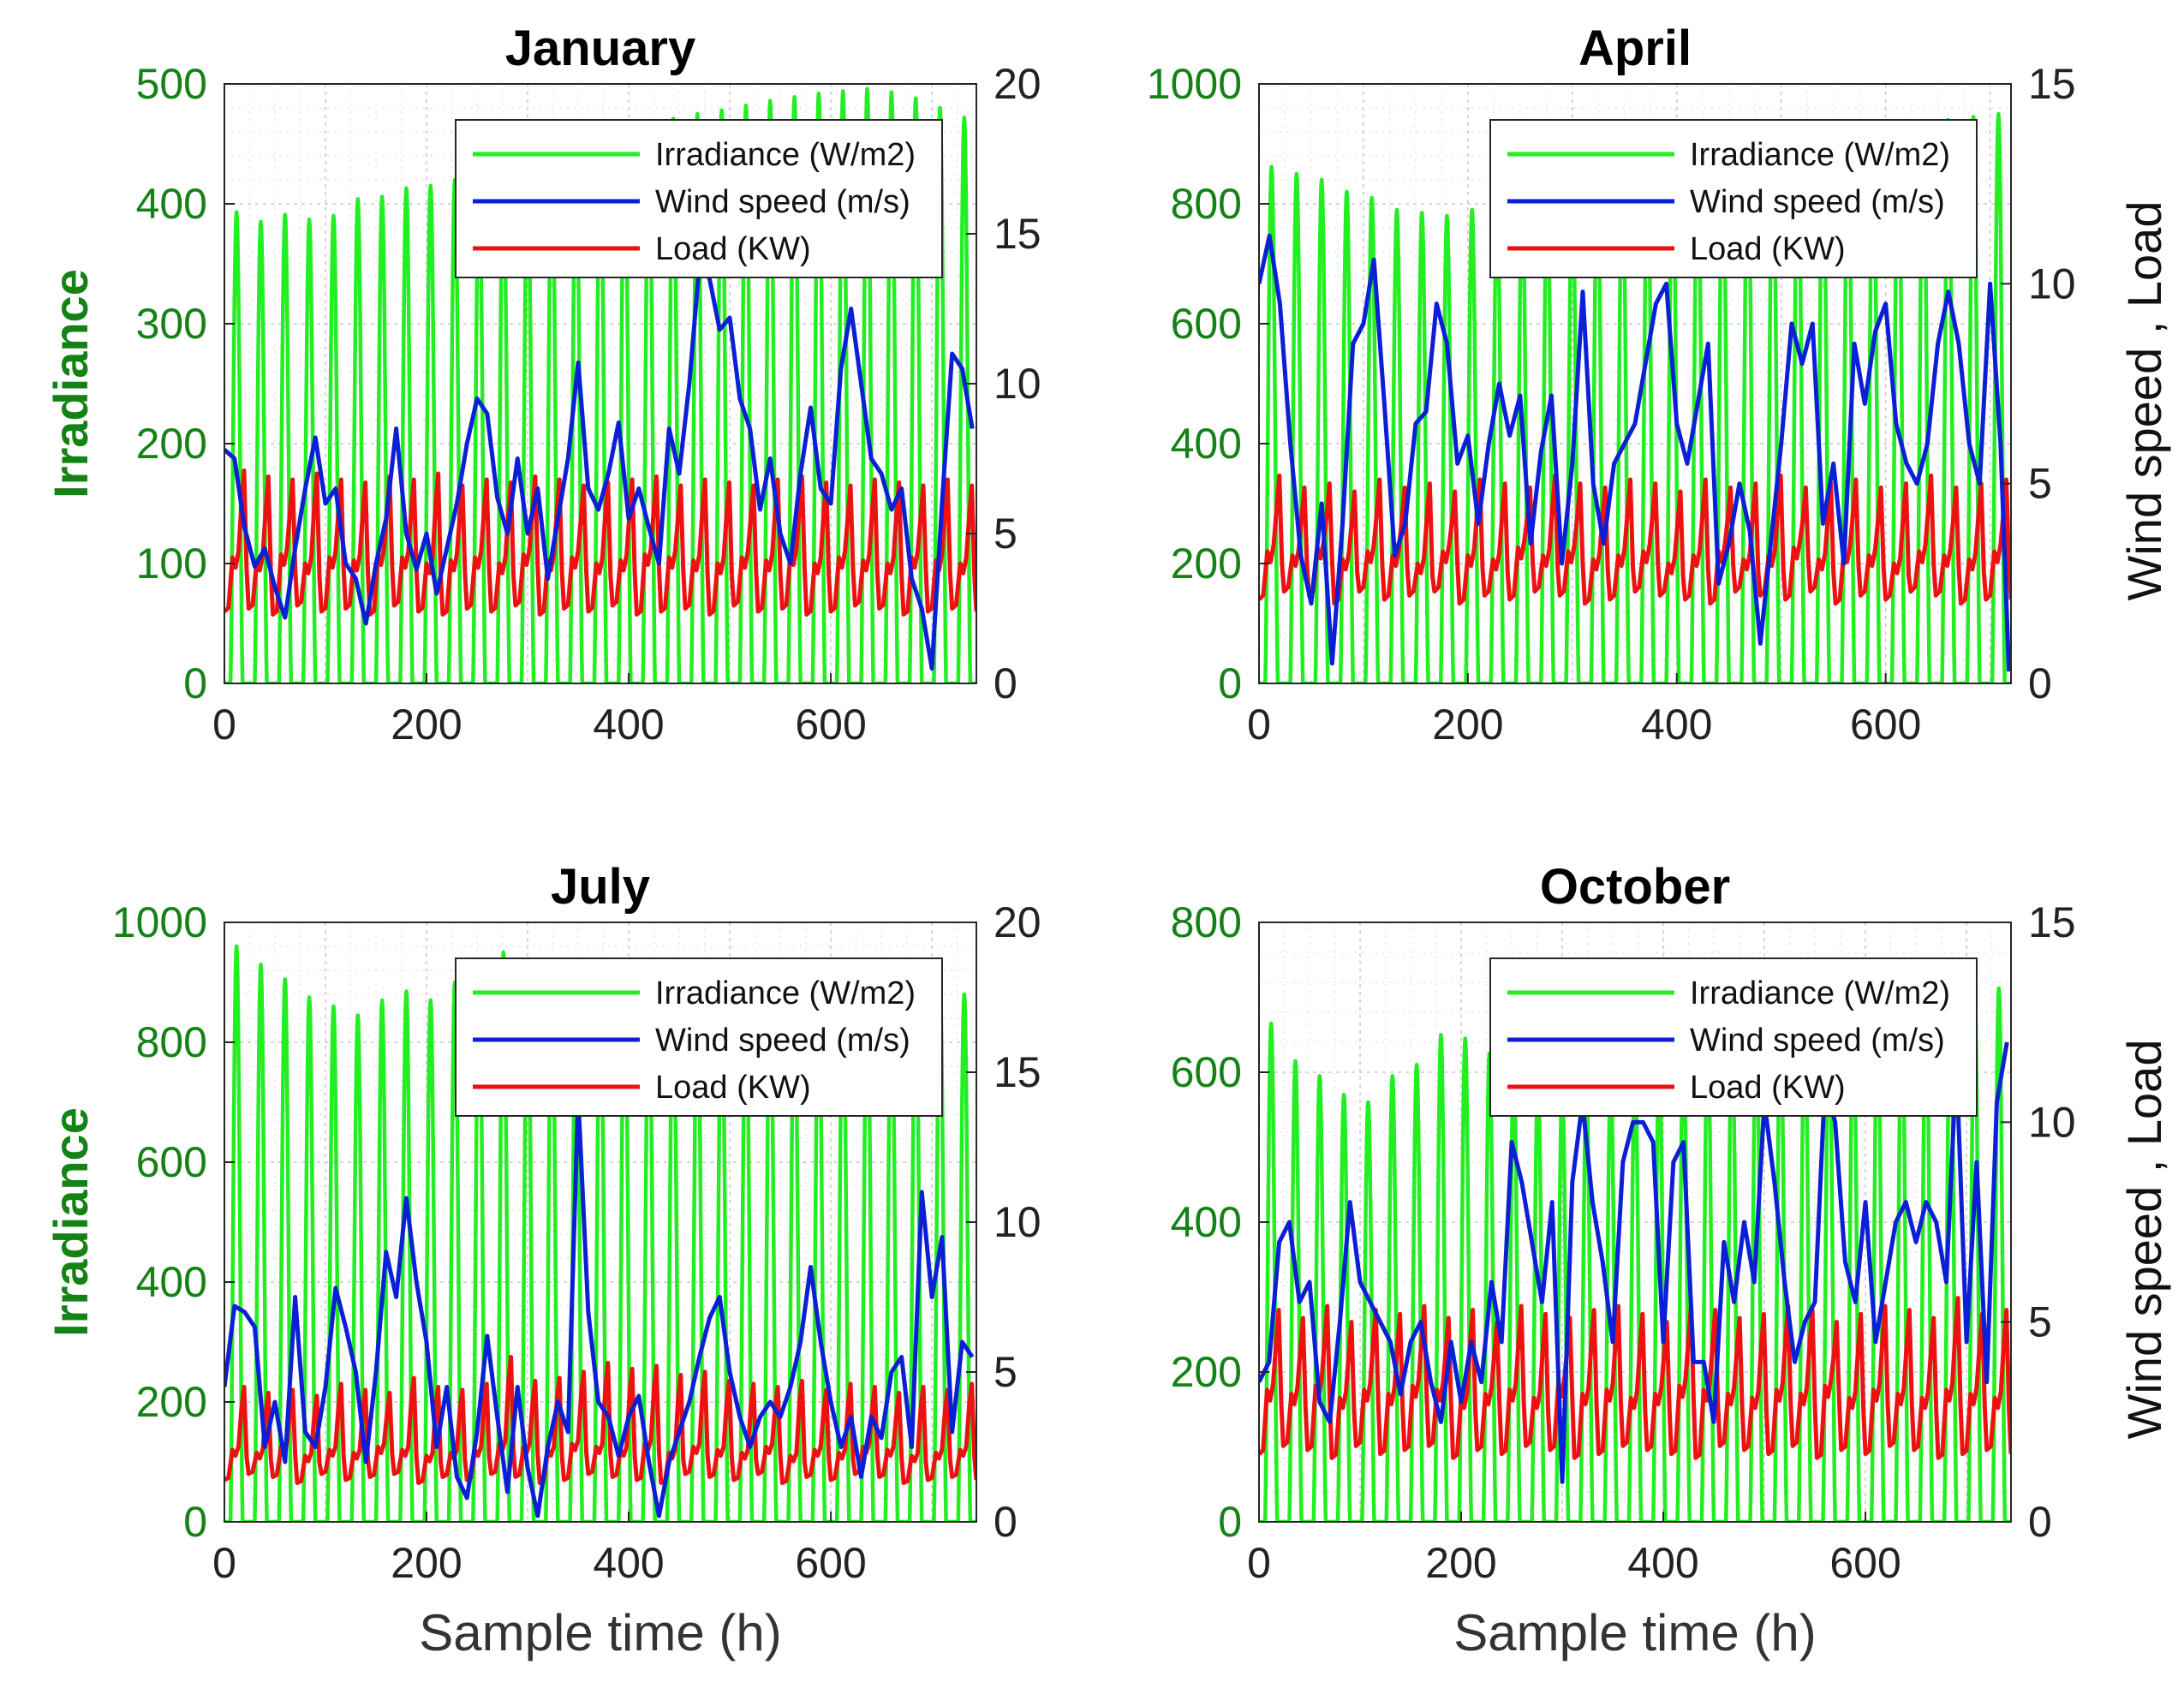 The height and width of the screenshot is (1694, 2184). What do you see at coordinates (600, 49) in the screenshot?
I see `panel-title: January` at bounding box center [600, 49].